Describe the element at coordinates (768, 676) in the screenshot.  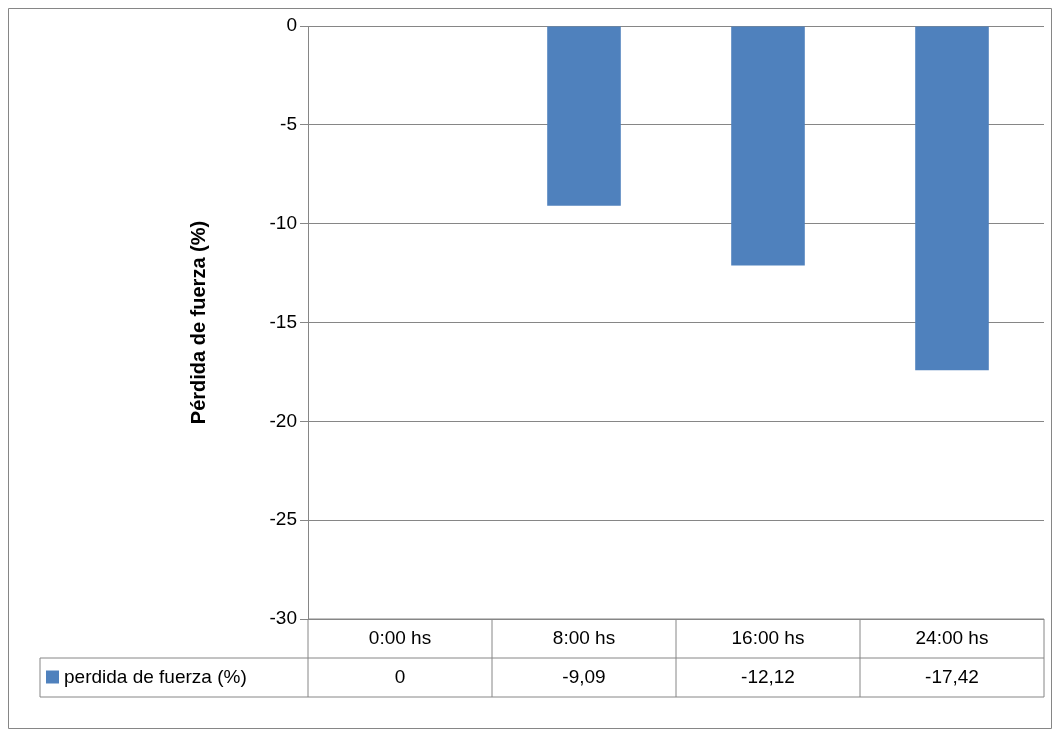
I see `data-label: -12,12` at that location.